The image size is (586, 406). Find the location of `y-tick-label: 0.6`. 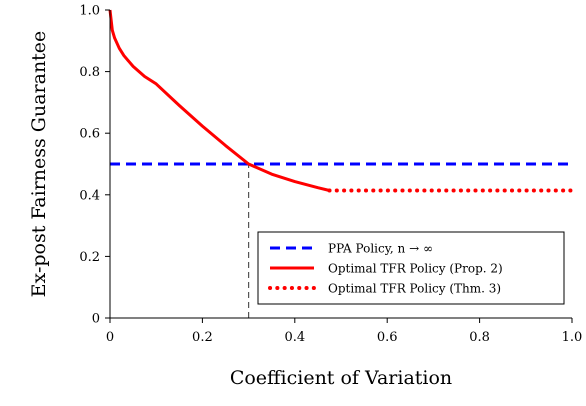

y-tick-label: 0.6 is located at coordinates (89, 134).